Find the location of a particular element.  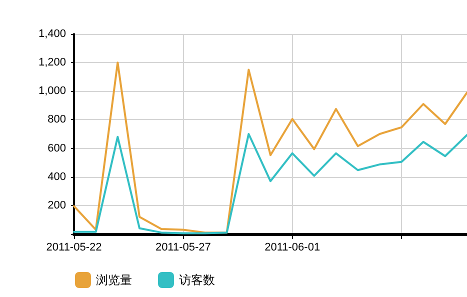

y-tick-label: 600 is located at coordinates (57, 148).